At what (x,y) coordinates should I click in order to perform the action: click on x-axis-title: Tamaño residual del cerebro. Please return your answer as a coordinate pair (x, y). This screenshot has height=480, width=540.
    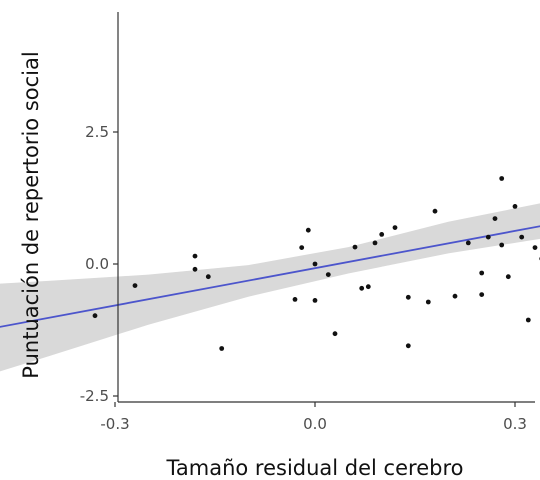
    Looking at the image, I should click on (315, 468).